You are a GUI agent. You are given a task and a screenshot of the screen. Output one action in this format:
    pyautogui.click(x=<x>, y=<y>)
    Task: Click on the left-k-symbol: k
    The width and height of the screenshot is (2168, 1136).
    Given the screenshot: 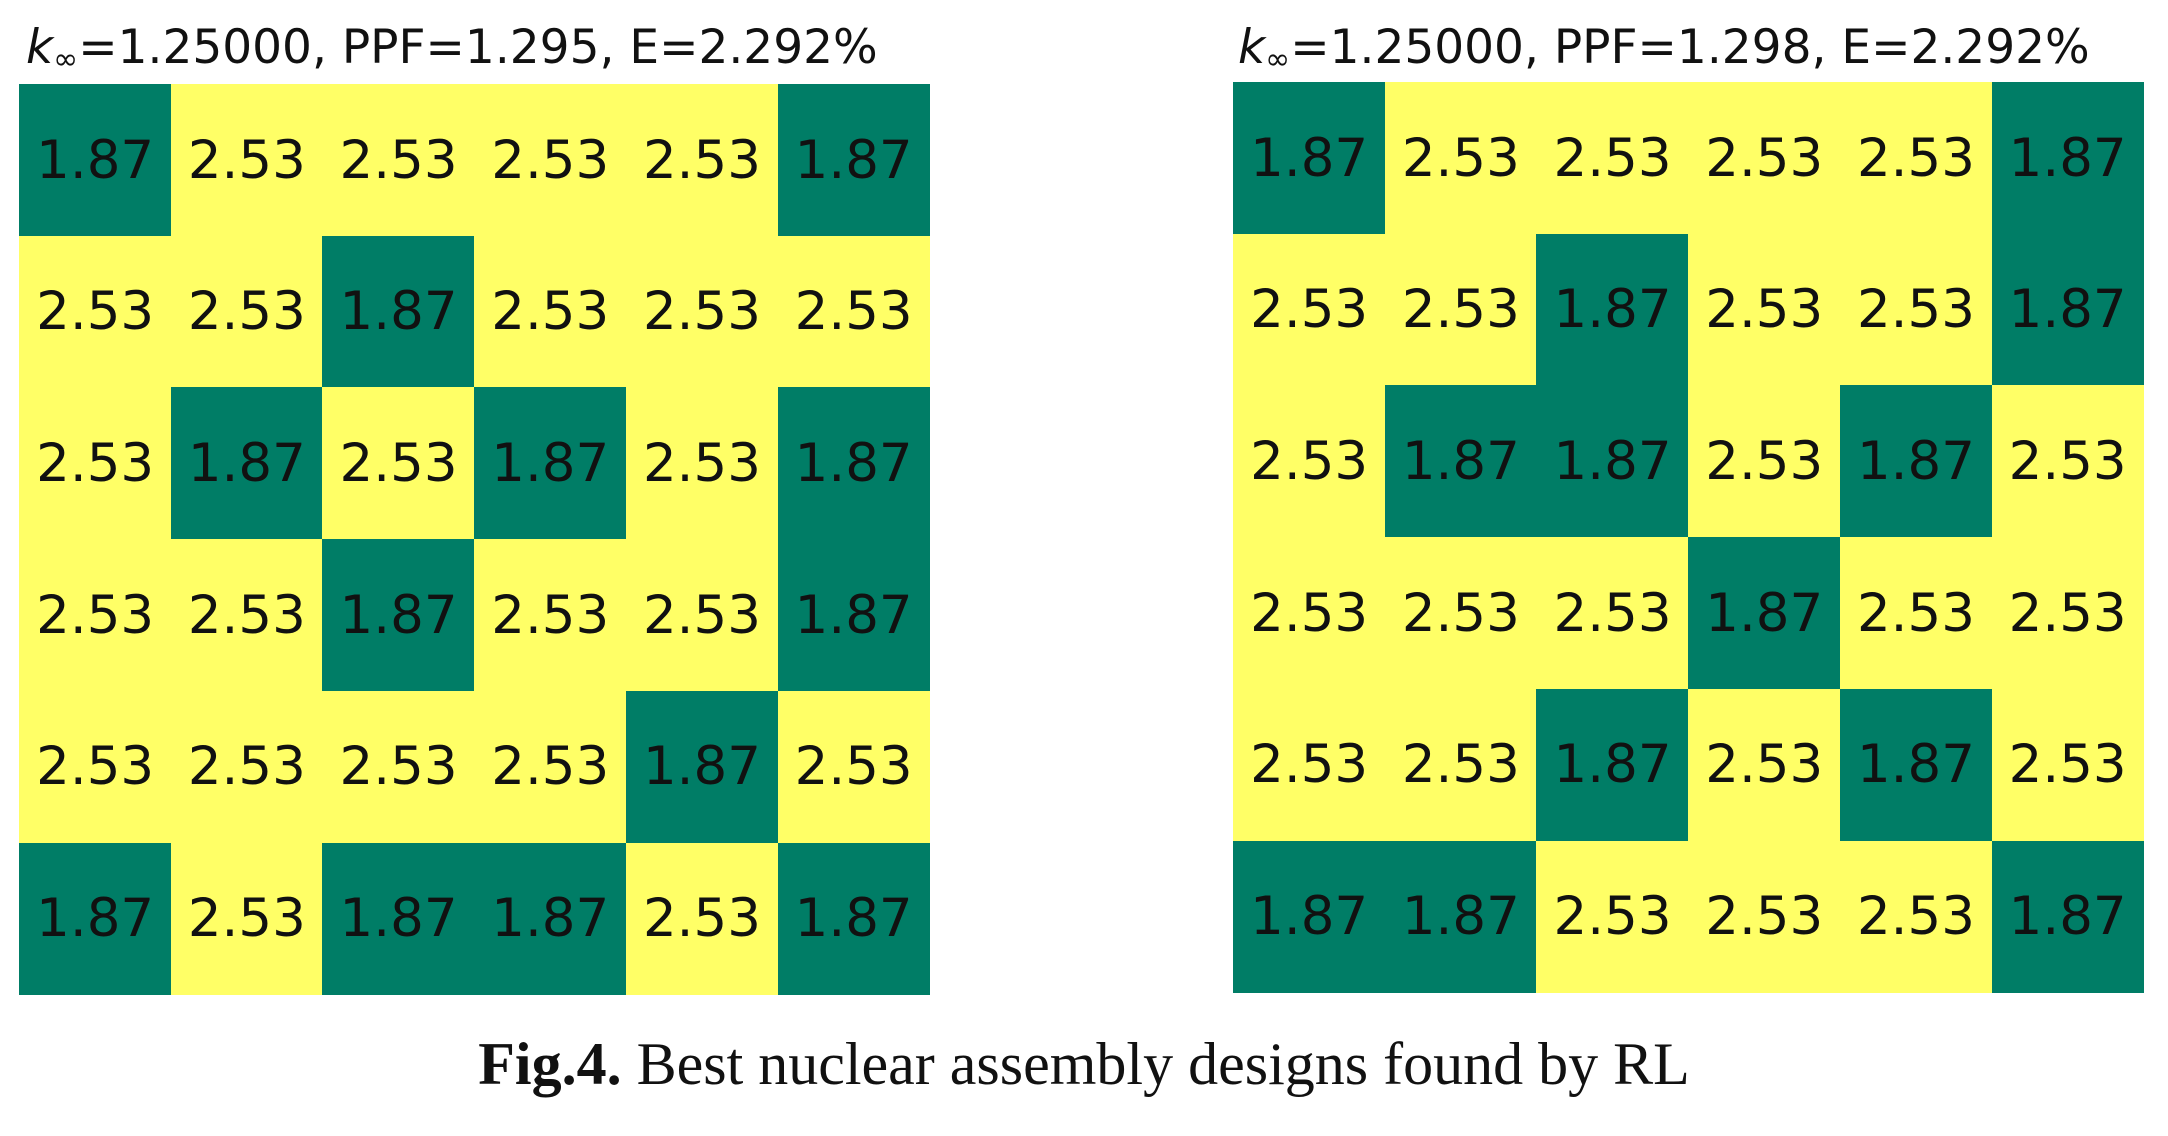 What is the action you would take?
    pyautogui.click(x=40, y=47)
    